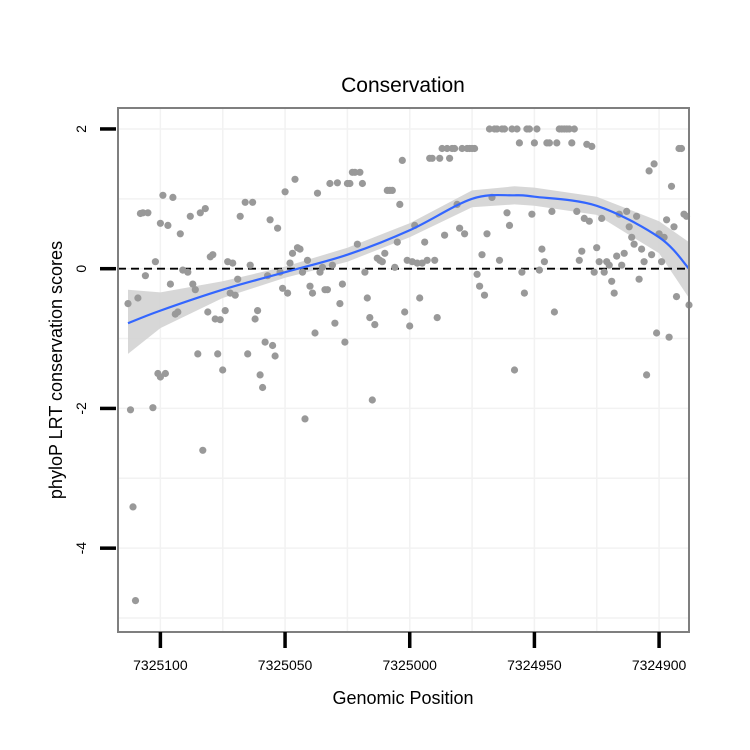 The image size is (750, 750). I want to click on x-tick-label: 7325000, so click(409, 665).